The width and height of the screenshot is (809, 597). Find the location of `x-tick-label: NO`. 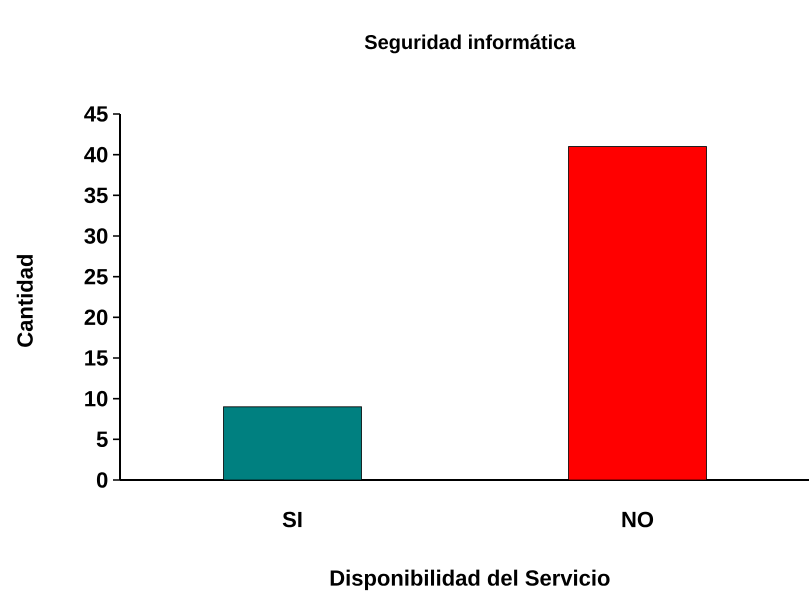

x-tick-label: NO is located at coordinates (638, 520).